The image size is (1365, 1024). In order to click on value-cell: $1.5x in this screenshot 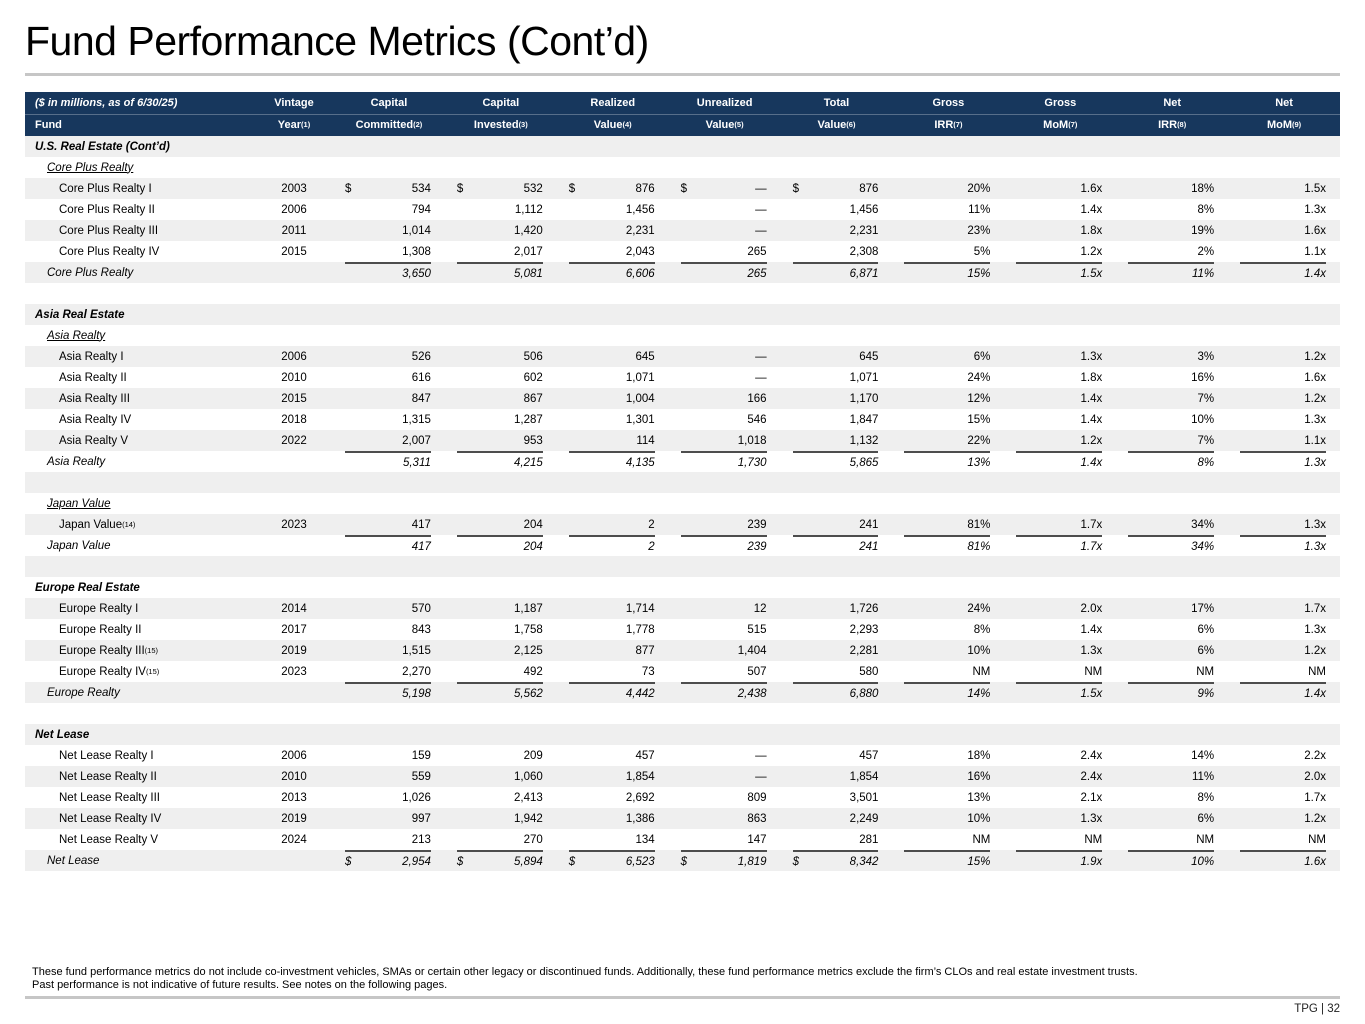, I will do `click(1060, 692)`.